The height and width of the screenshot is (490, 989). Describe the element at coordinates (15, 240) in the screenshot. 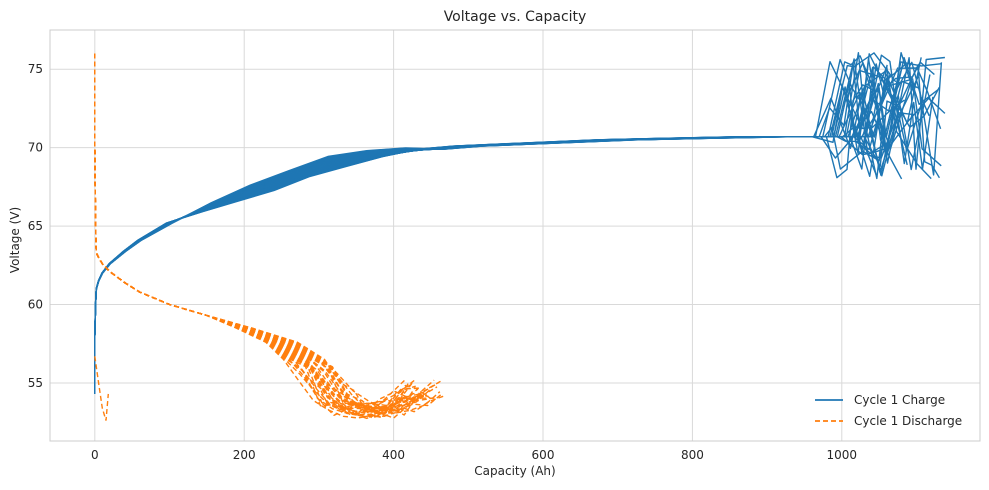

I see `y-axis-title: Voltage (V)` at that location.